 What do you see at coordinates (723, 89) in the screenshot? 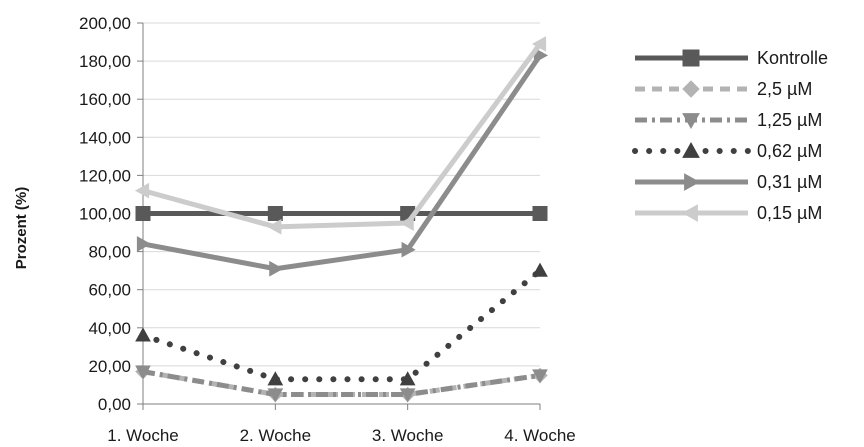
I see `legend-entry: 2,5 µM` at bounding box center [723, 89].